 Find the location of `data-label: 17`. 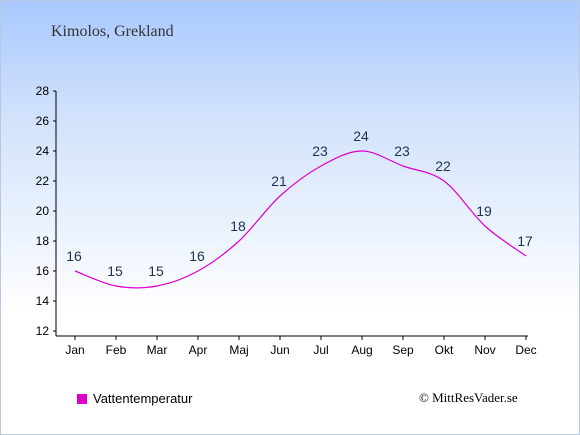

data-label: 17 is located at coordinates (525, 241).